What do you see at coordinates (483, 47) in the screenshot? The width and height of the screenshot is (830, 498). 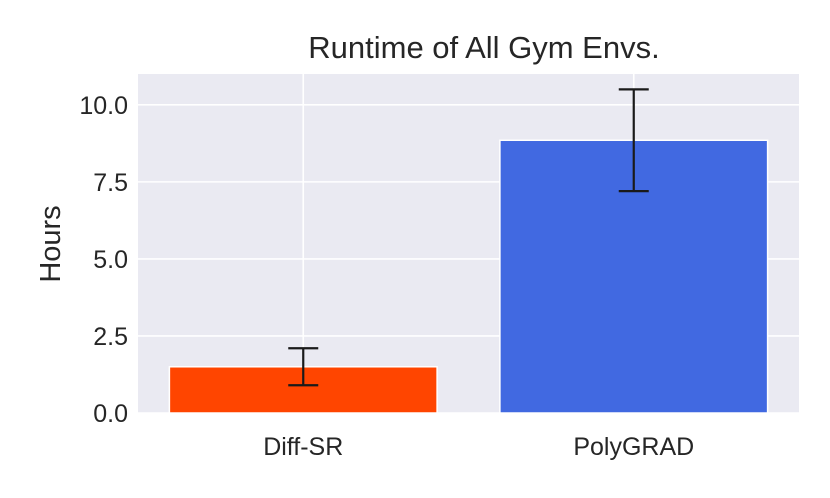 I see `chart-title: Runtime of All Gym Envs.` at bounding box center [483, 47].